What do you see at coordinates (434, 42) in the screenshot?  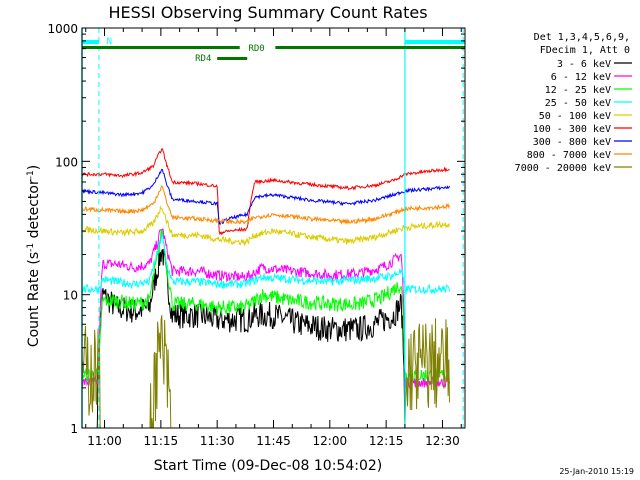 I see `flag-bar-n-right` at bounding box center [434, 42].